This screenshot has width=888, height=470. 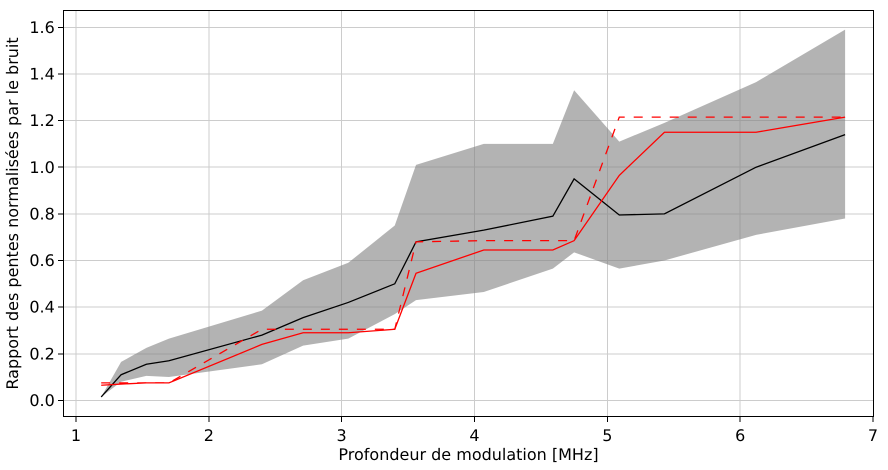 What do you see at coordinates (607, 436) in the screenshot?
I see `x-tick-label: 5` at bounding box center [607, 436].